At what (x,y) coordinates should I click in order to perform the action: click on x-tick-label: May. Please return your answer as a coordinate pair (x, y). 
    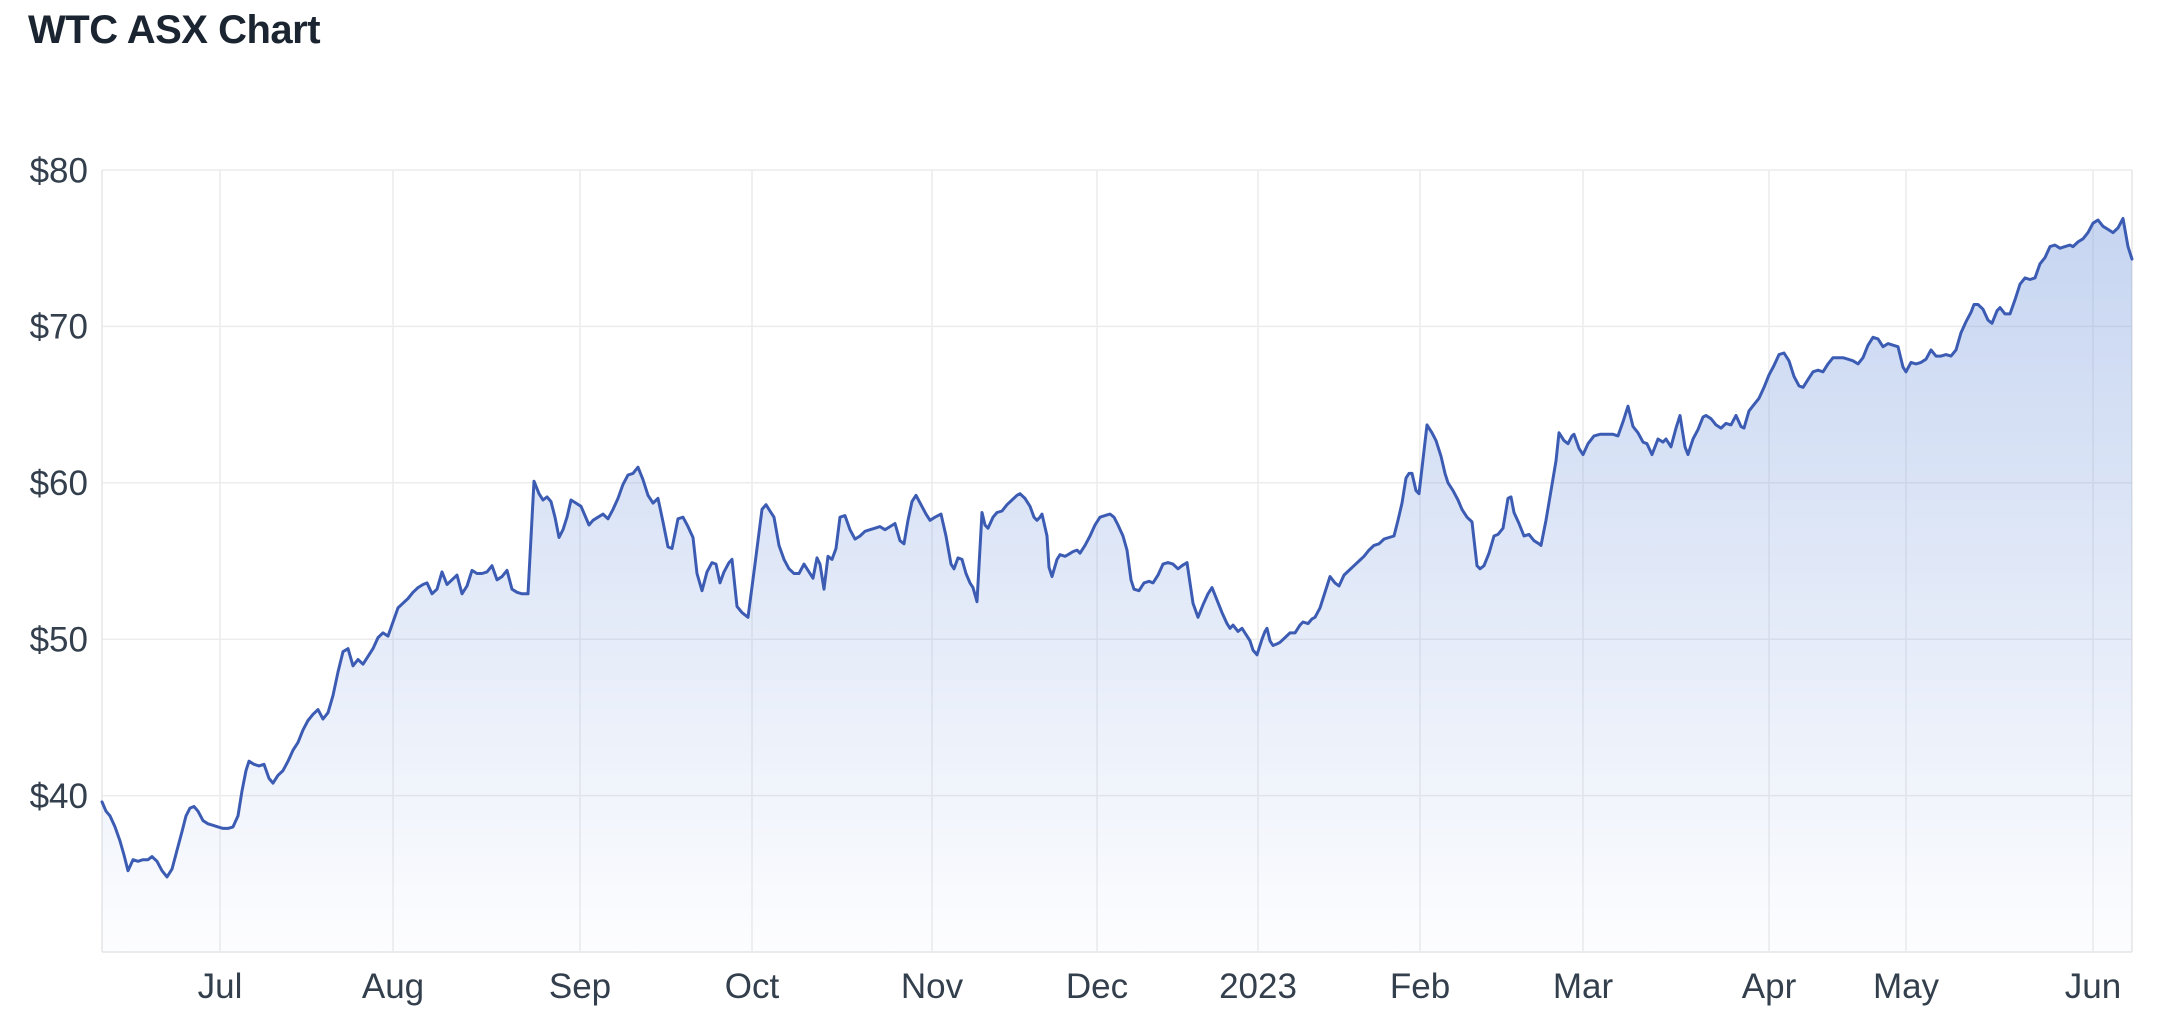
    Looking at the image, I should click on (1906, 986).